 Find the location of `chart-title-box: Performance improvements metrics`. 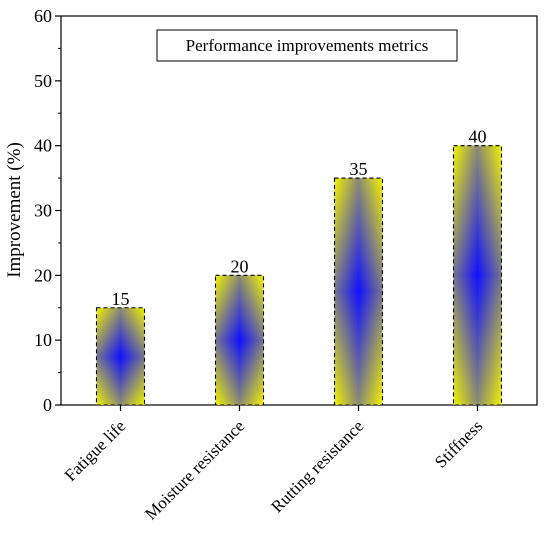

chart-title-box: Performance improvements metrics is located at coordinates (307, 45).